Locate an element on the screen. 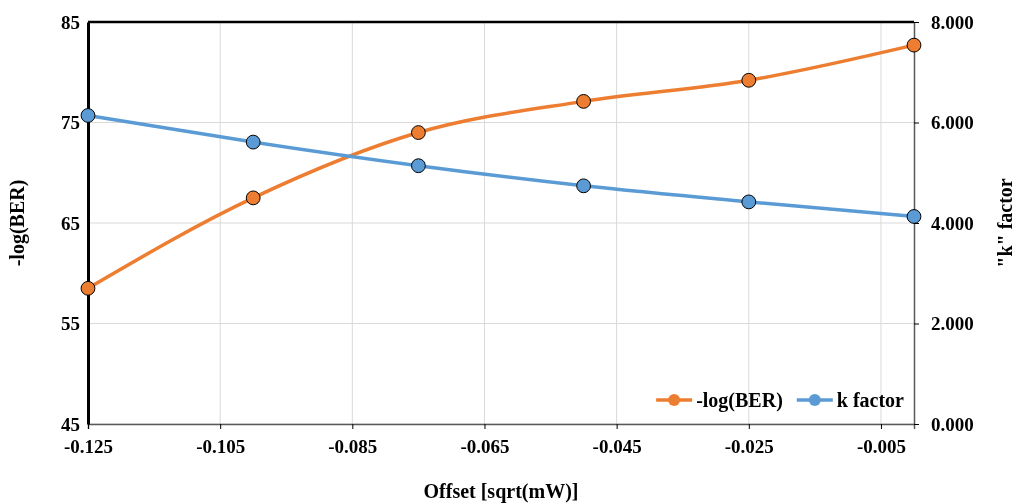 Image resolution: width=1027 pixels, height=504 pixels. y2-tick-label: 4.000 is located at coordinates (952, 223).